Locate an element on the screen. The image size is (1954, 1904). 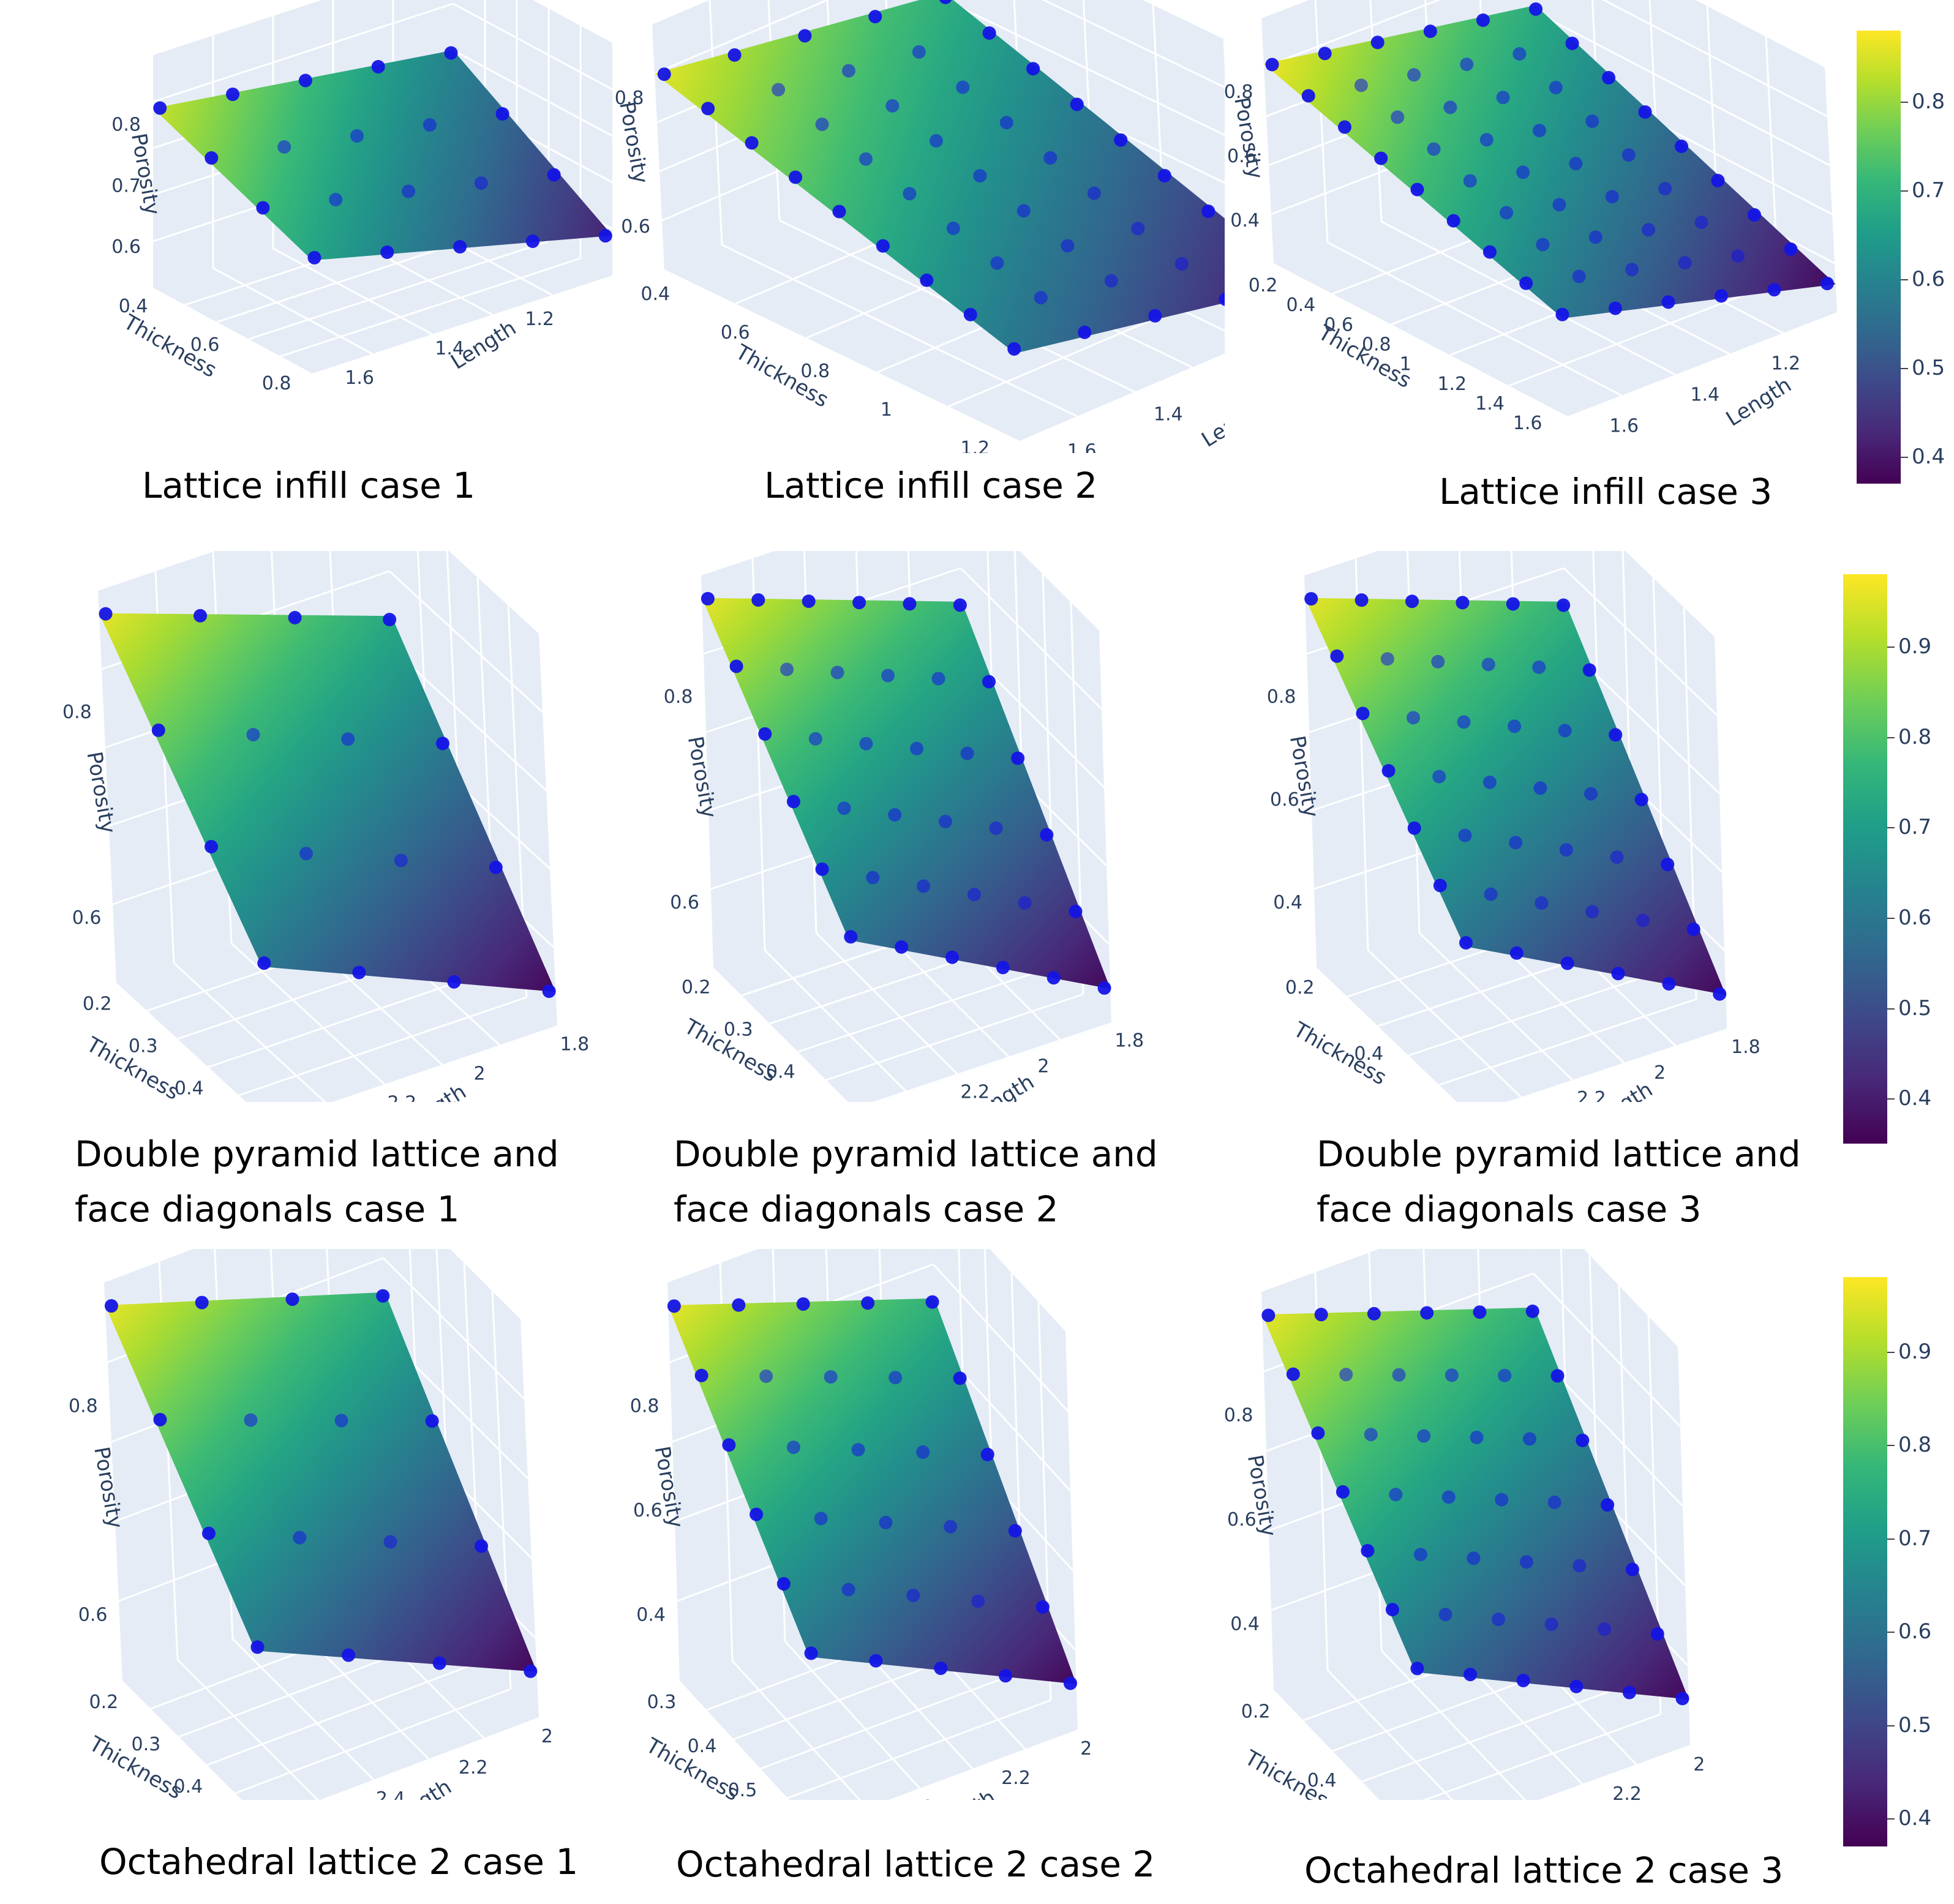
colorbar-tick: 0.7 is located at coordinates (1909, 827).